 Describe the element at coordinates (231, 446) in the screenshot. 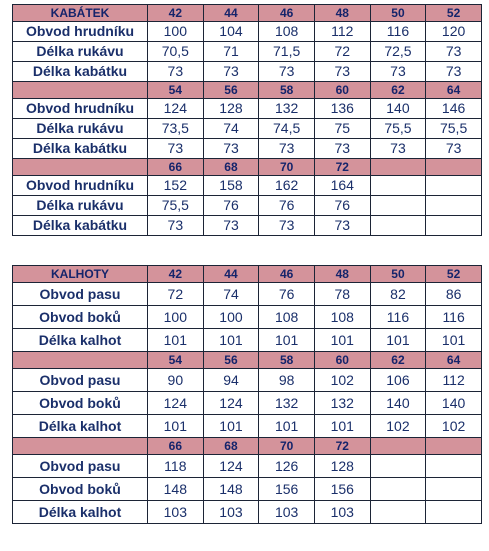

I see `size-header-cell: 68` at that location.